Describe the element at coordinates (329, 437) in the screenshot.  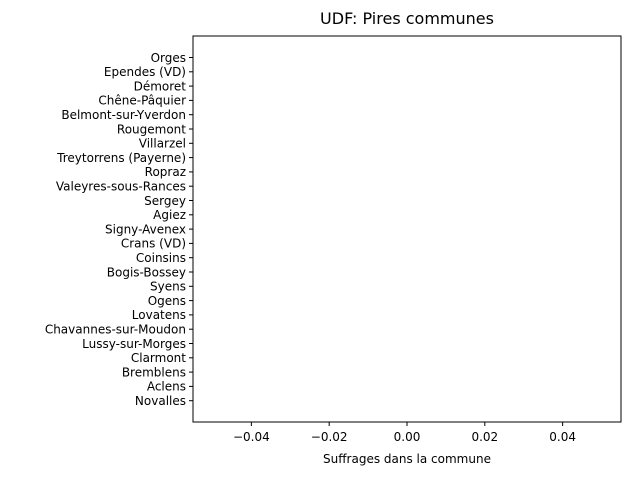
I see `x-tick-label: −0.02` at that location.